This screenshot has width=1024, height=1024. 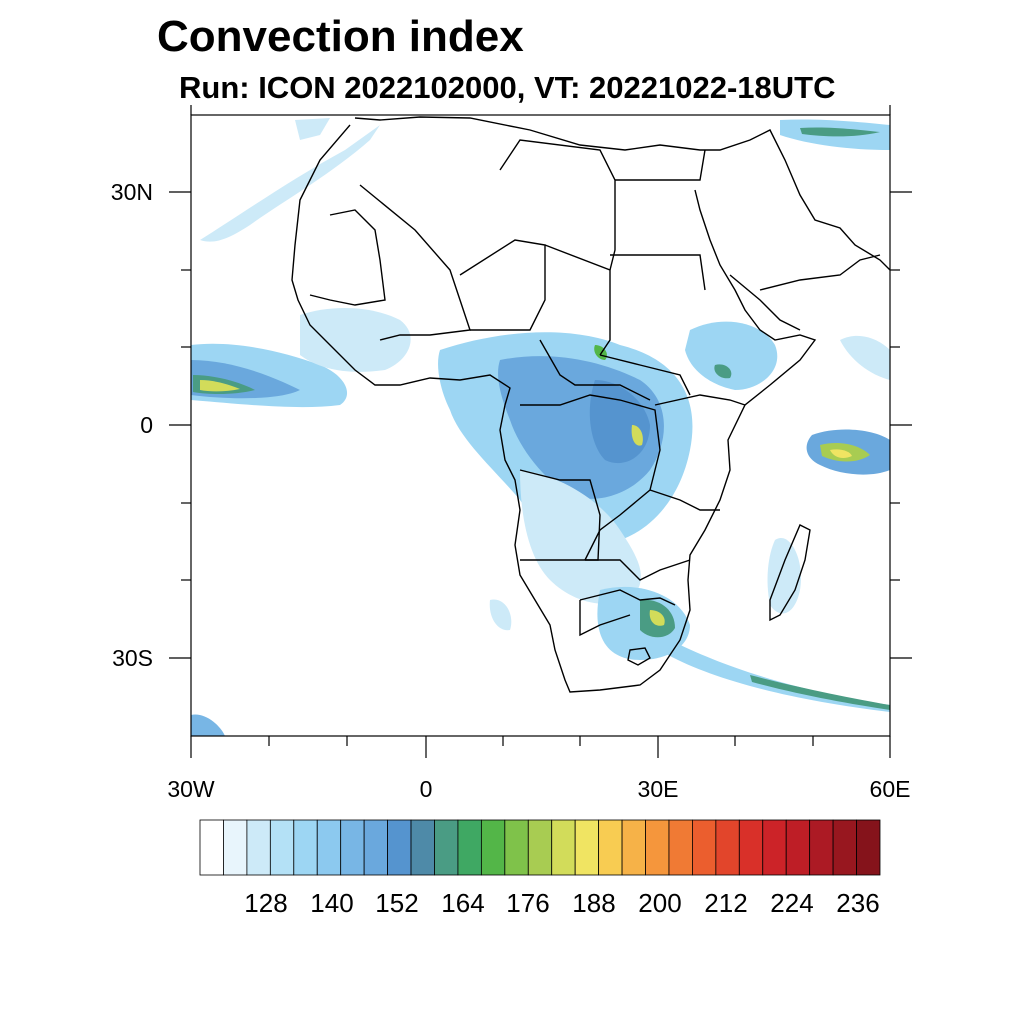 I want to click on colorbar-label: 236, so click(x=857, y=903).